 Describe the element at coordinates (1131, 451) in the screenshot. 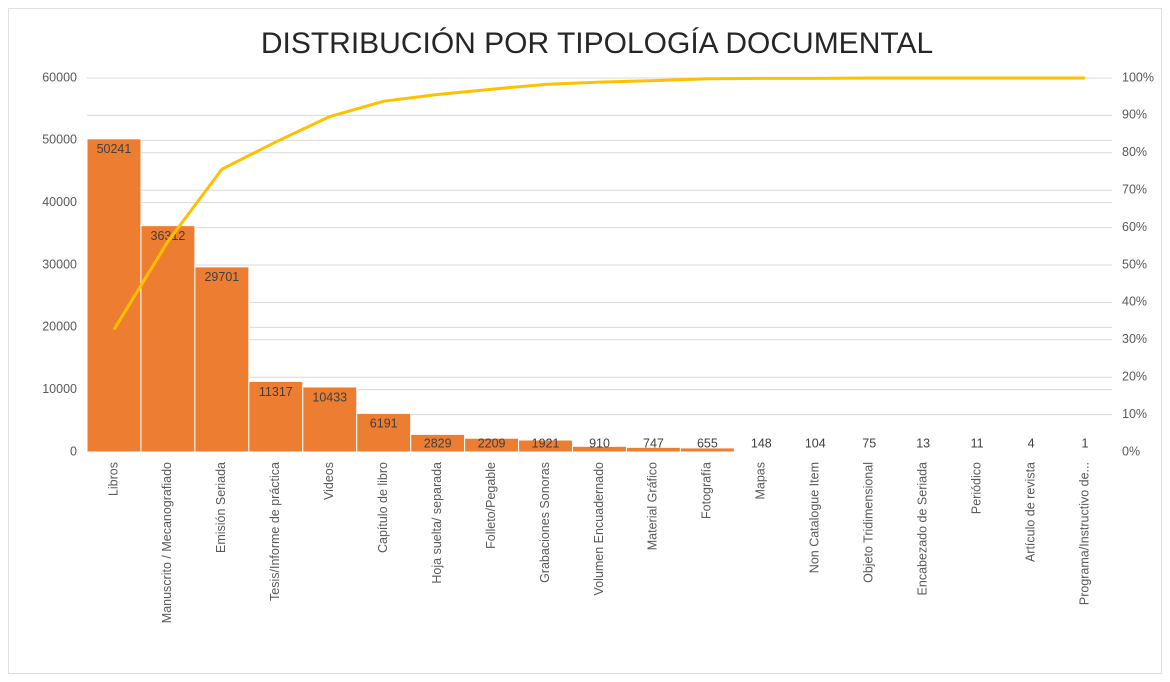

I see `y2-tick-label: 0%` at that location.